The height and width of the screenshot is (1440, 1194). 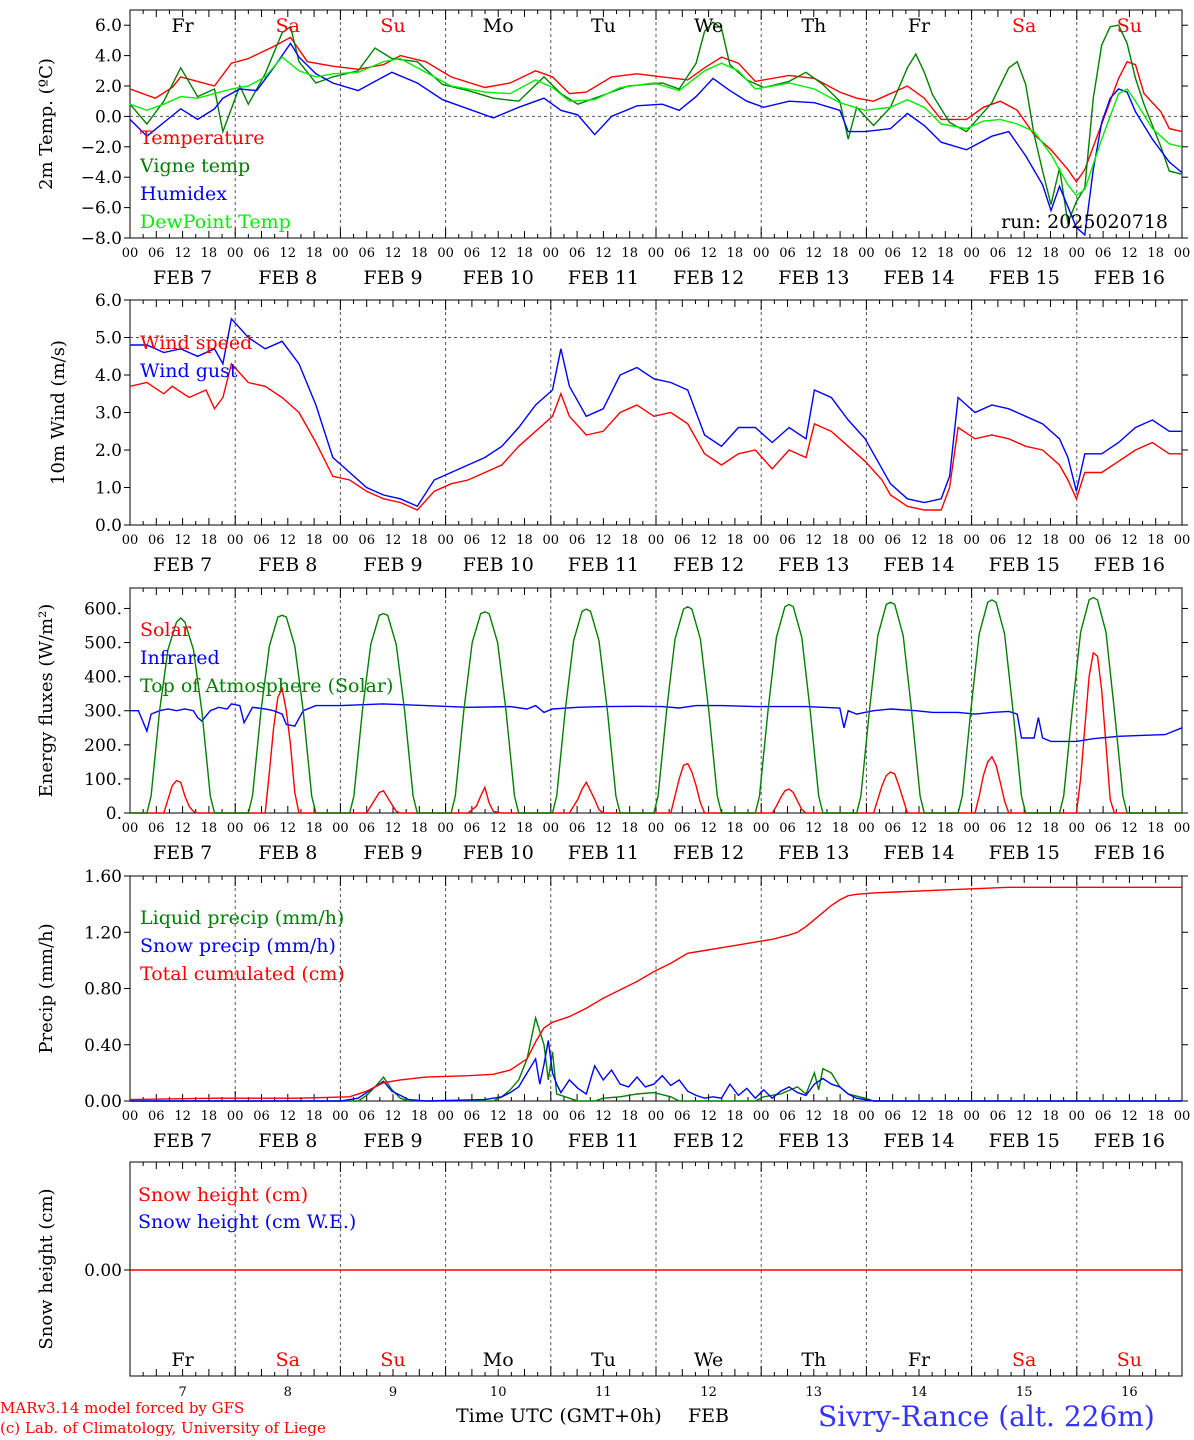 I want to click on y-tick-label: 300., so click(x=103, y=712).